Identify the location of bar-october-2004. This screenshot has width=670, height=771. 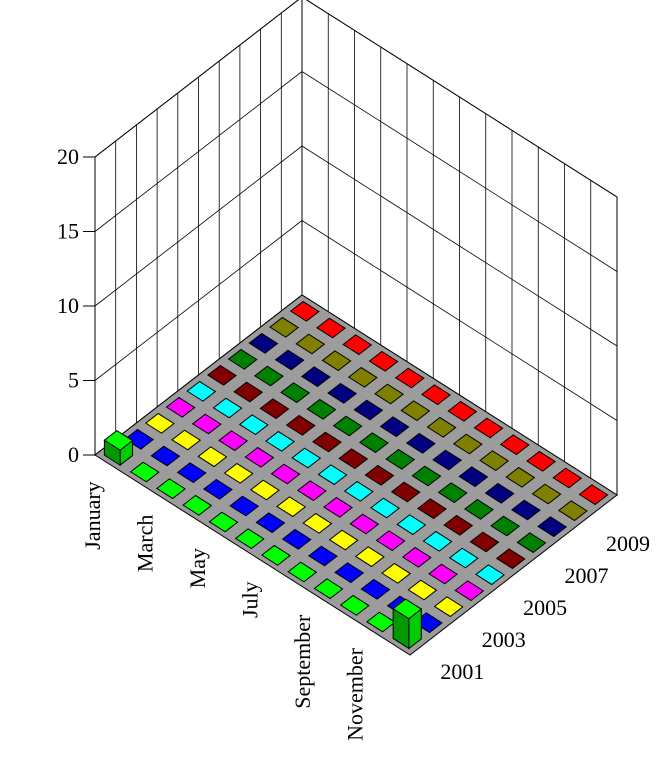
(416, 557).